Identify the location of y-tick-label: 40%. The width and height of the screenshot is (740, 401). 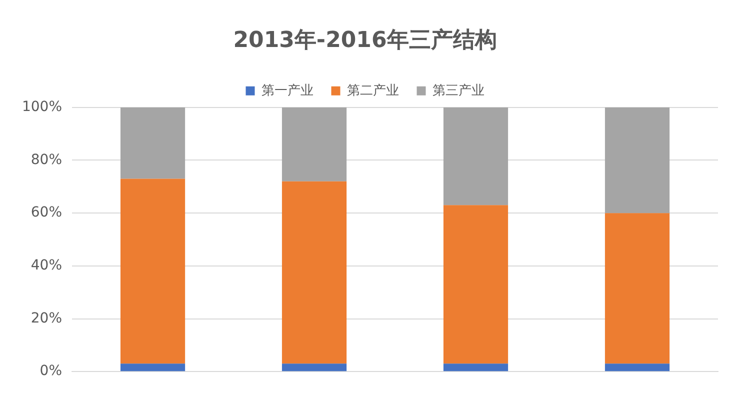
(46, 266).